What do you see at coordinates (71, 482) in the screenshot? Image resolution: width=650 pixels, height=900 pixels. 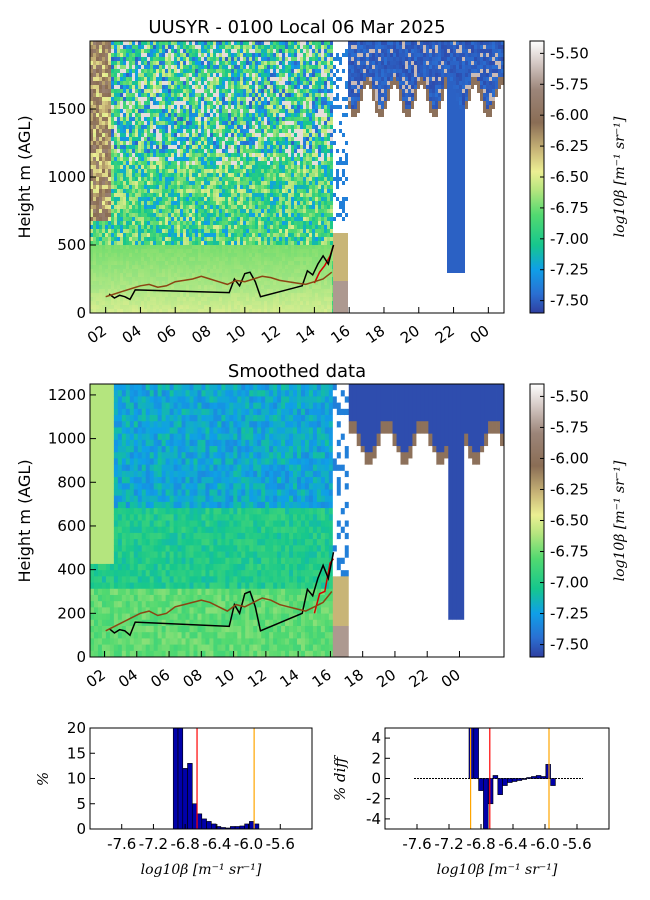 I see `y-tick-label: 800` at bounding box center [71, 482].